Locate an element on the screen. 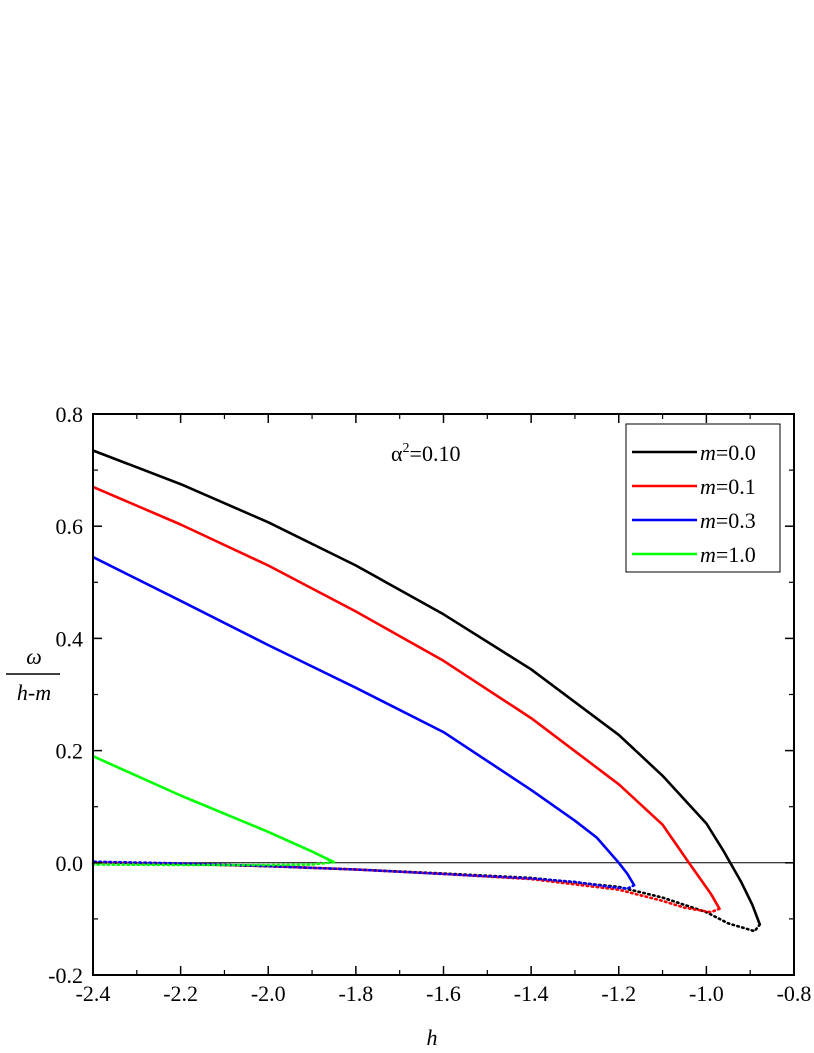 The image size is (814, 1053). y-axis-title-denominator: h-m is located at coordinates (34, 692).